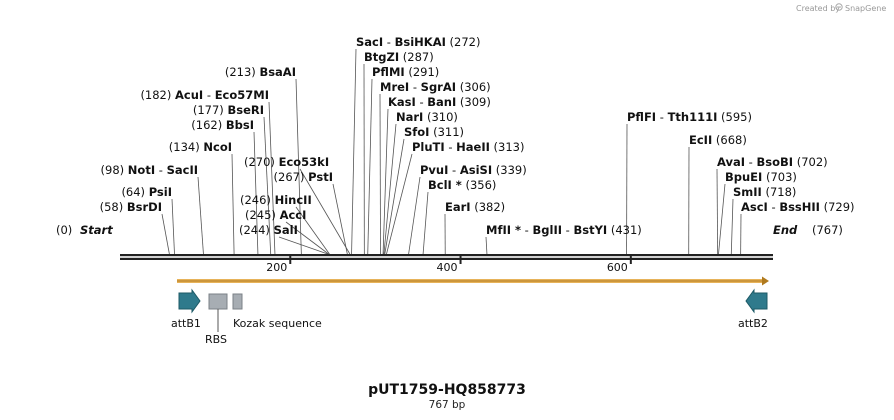 This screenshot has height=420, width=894. What do you see at coordinates (399, 57) in the screenshot?
I see `site-label-btgzi: BtgZI (287)` at bounding box center [399, 57].